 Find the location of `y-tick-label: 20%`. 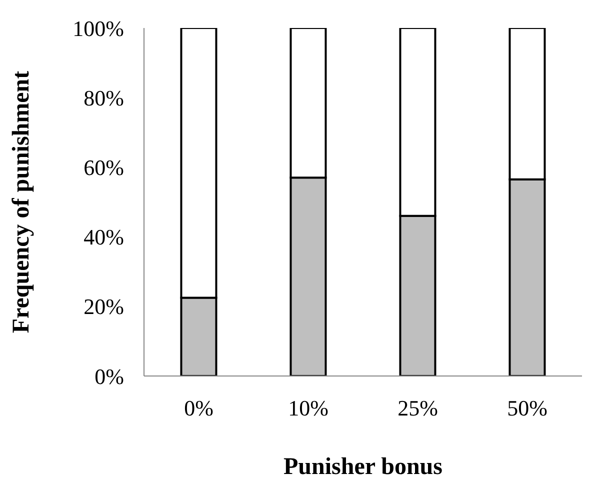

y-tick-label: 20% is located at coordinates (104, 307).